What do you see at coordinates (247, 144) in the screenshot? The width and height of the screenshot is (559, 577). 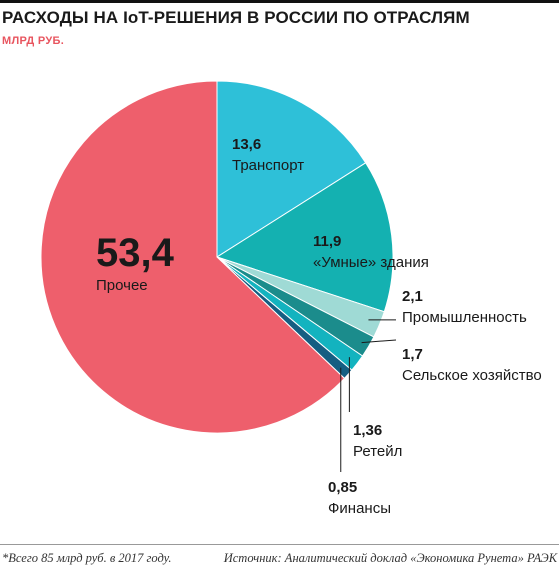 I see `value-transport: 13,6` at bounding box center [247, 144].